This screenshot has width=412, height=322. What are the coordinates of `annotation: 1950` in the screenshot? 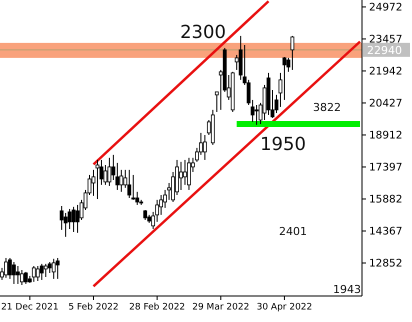 It's located at (283, 144).